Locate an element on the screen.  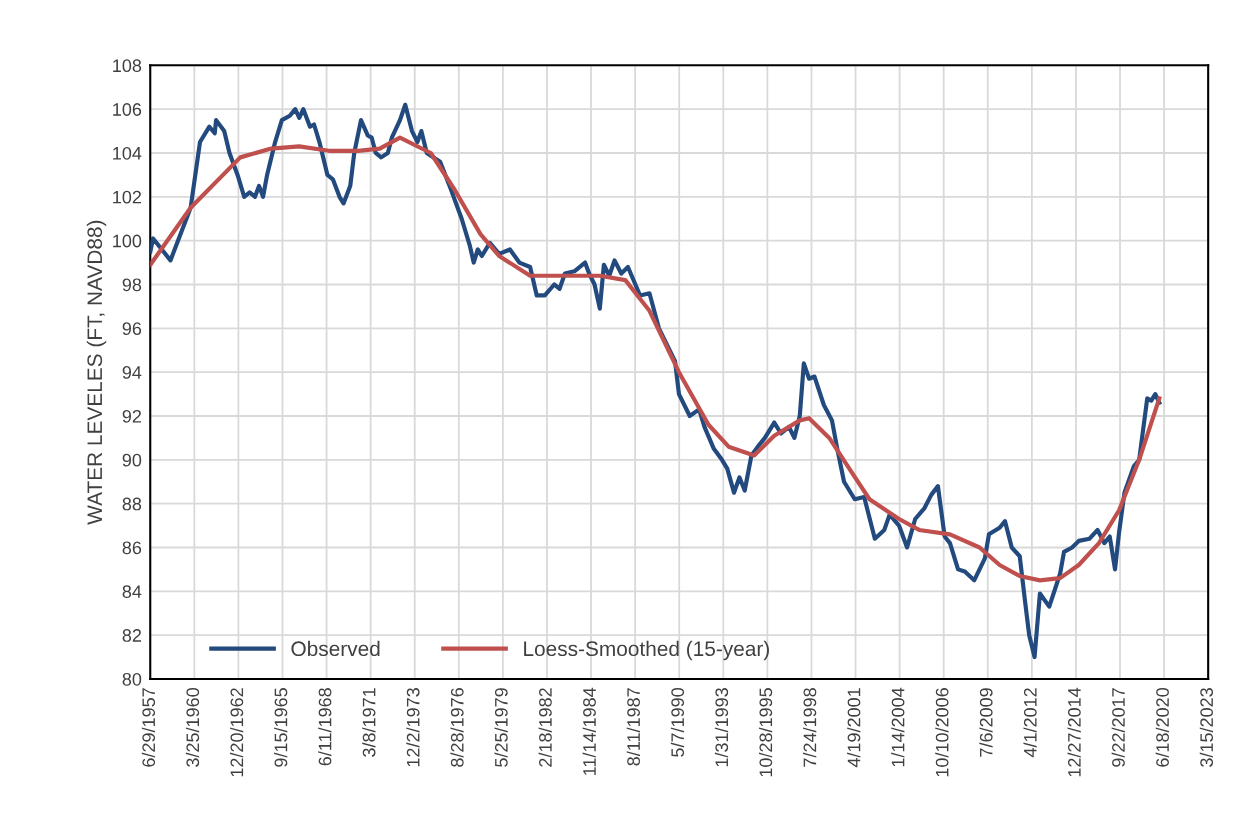
x-tick-label: 3/25/1960 is located at coordinates (192, 727).